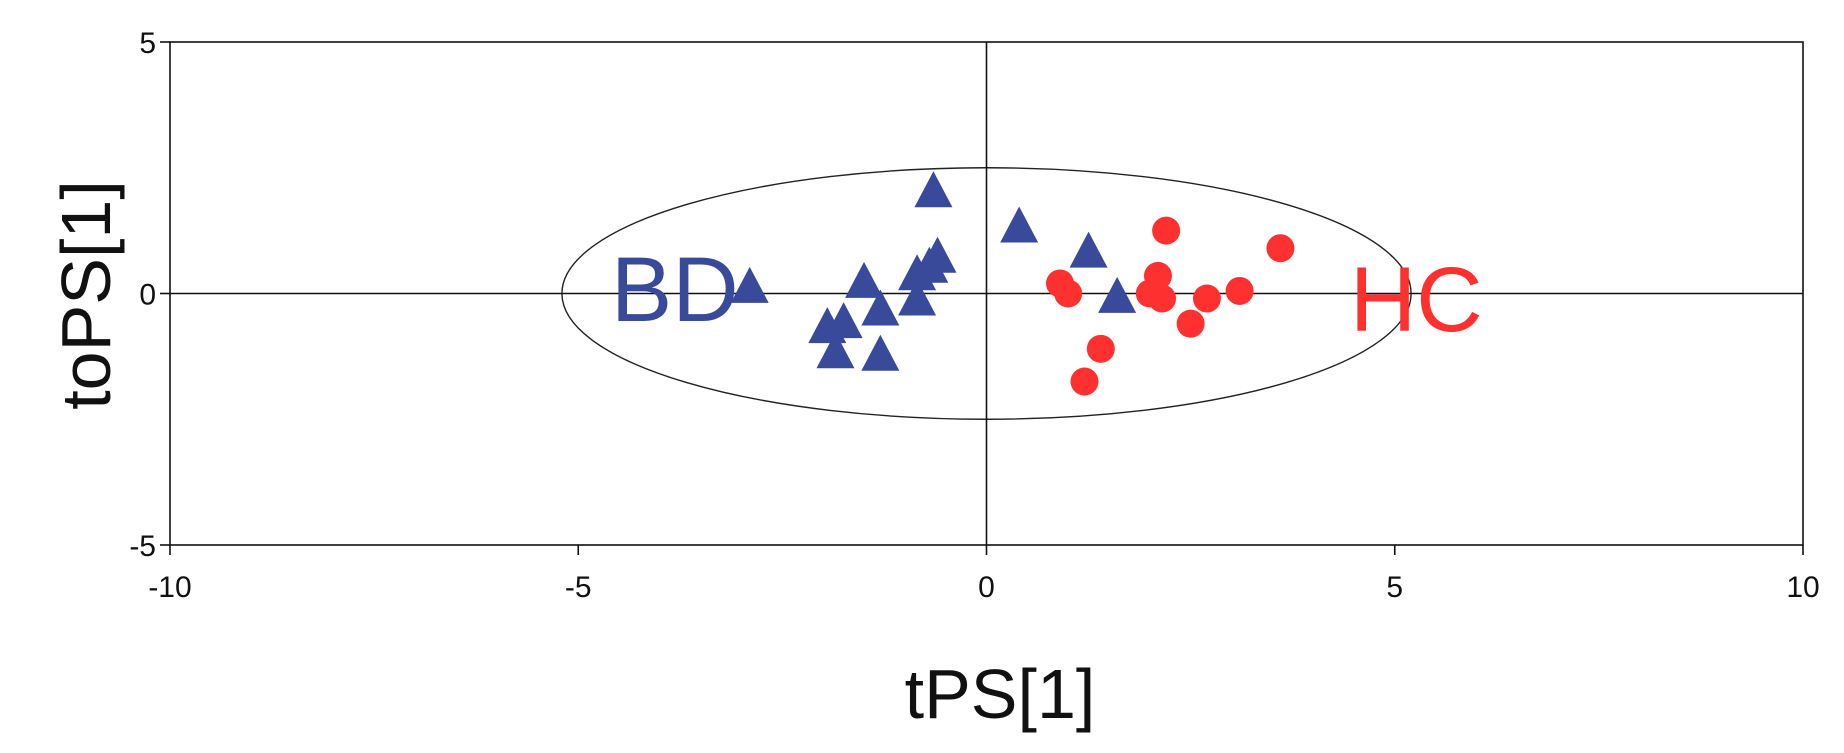  Describe the element at coordinates (1802, 587) in the screenshot. I see `x-tick-label: 10` at that location.